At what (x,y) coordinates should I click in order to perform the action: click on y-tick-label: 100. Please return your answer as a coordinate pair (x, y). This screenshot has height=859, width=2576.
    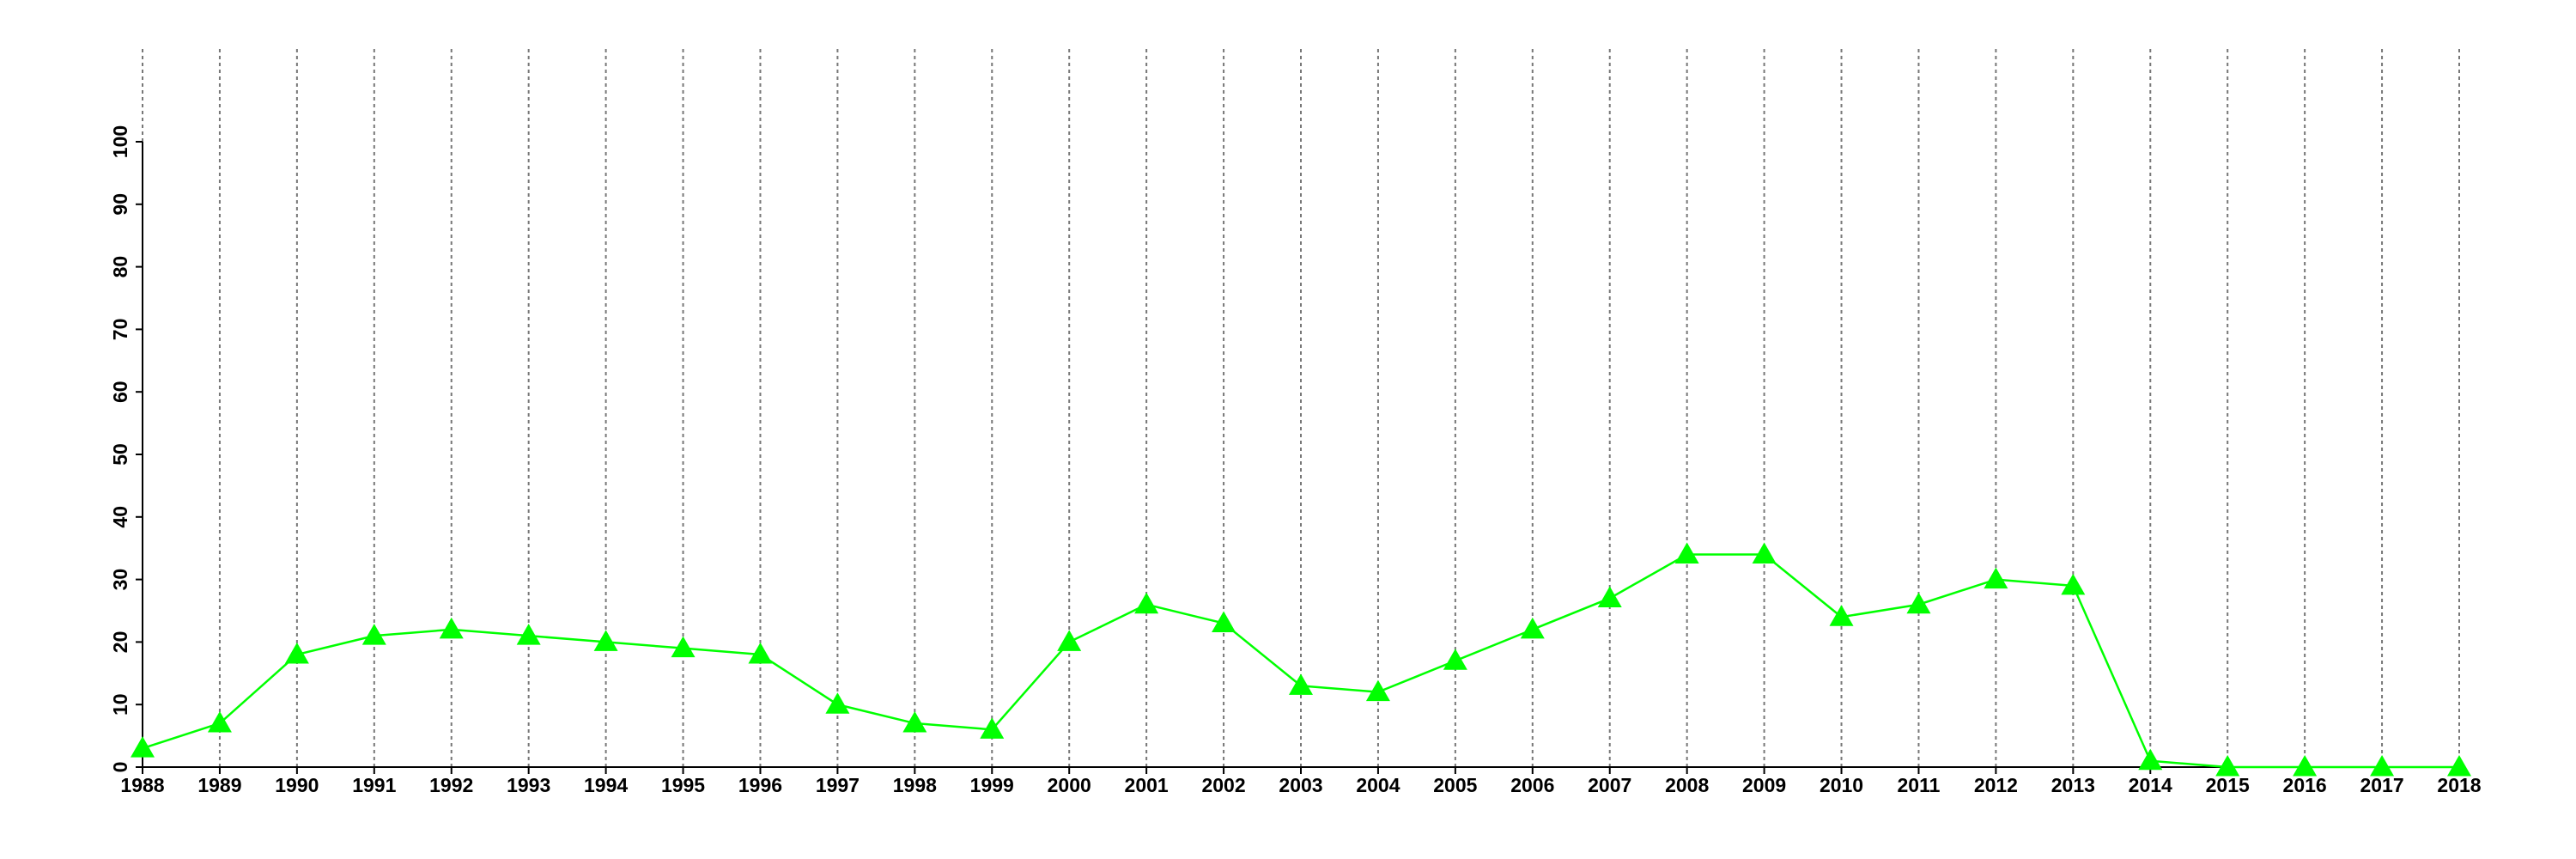
    Looking at the image, I should click on (120, 142).